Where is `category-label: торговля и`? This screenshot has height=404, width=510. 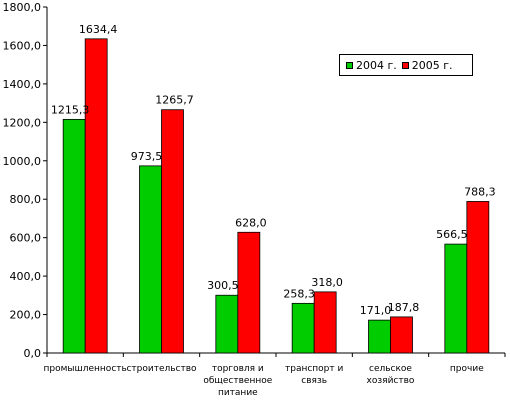 category-label: торговля и is located at coordinates (238, 369).